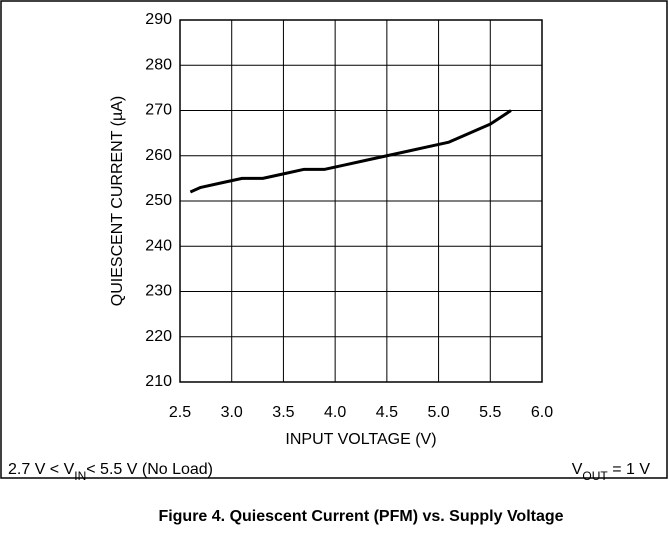  Describe the element at coordinates (577, 469) in the screenshot. I see `annotation-part: V` at that location.